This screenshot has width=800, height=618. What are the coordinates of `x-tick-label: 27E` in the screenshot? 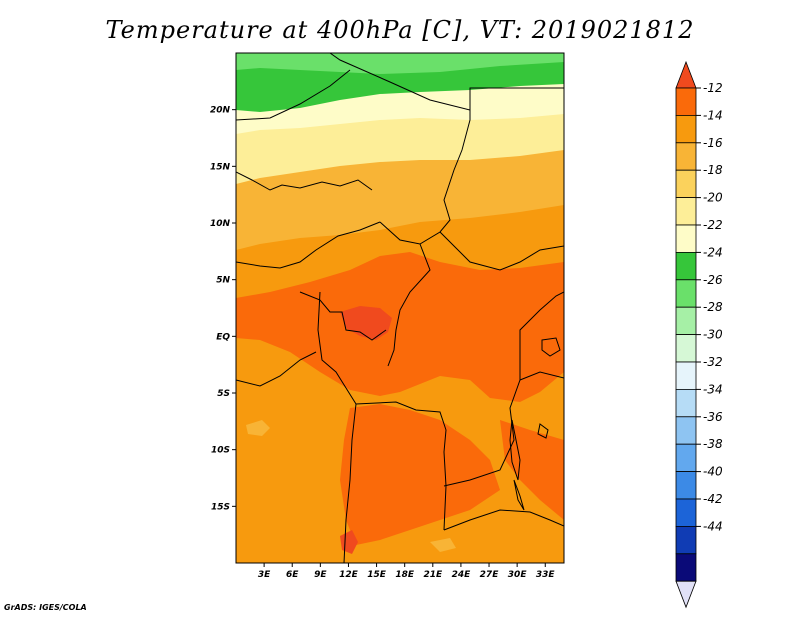 It's located at (490, 575).